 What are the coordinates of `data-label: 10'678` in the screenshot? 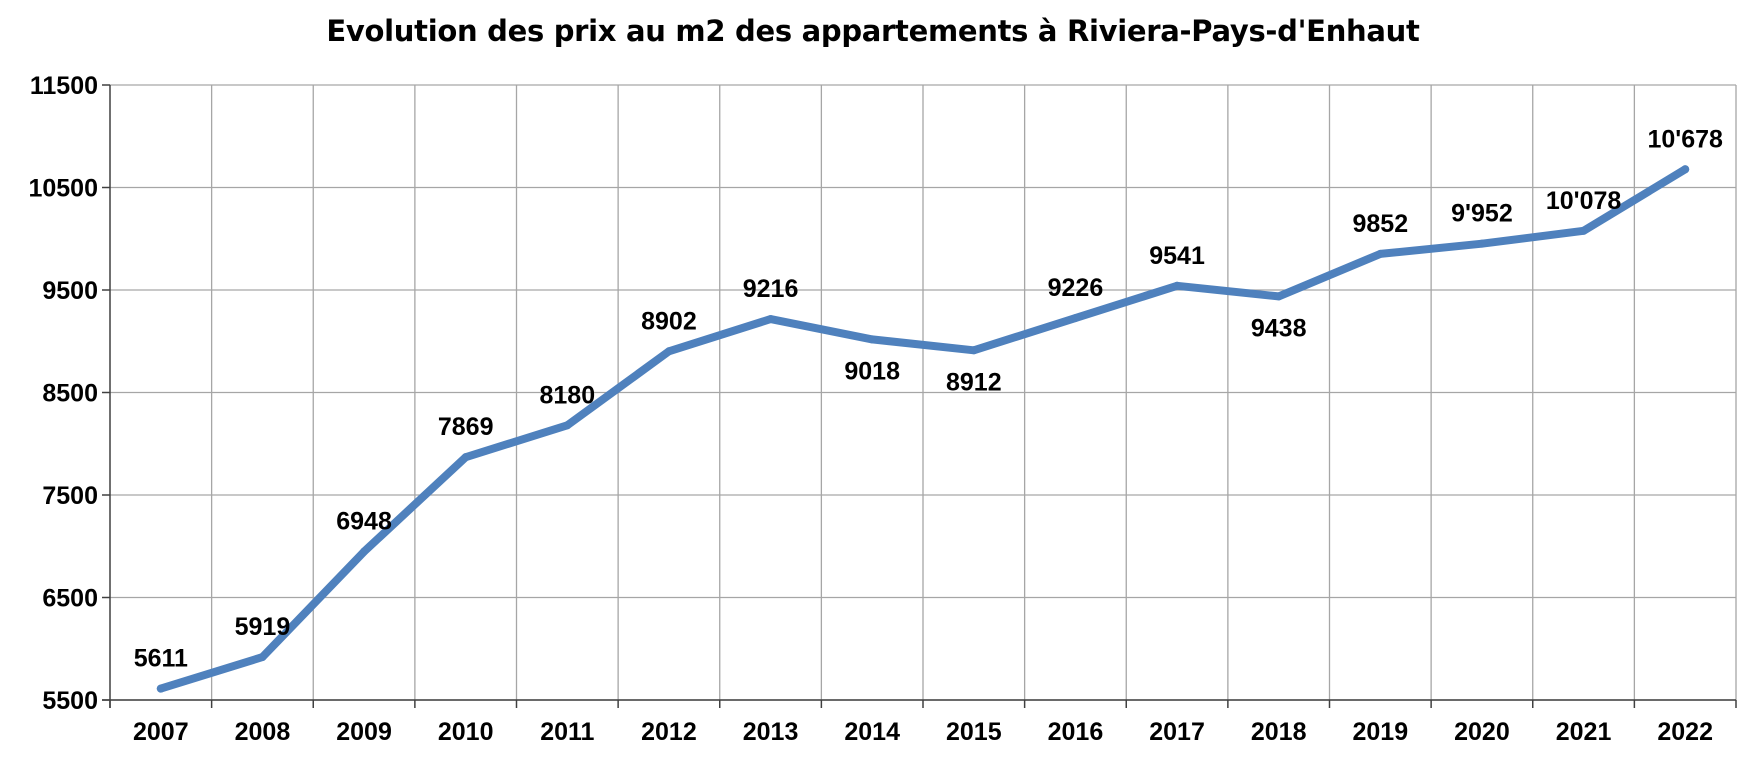 It's located at (1685, 139).